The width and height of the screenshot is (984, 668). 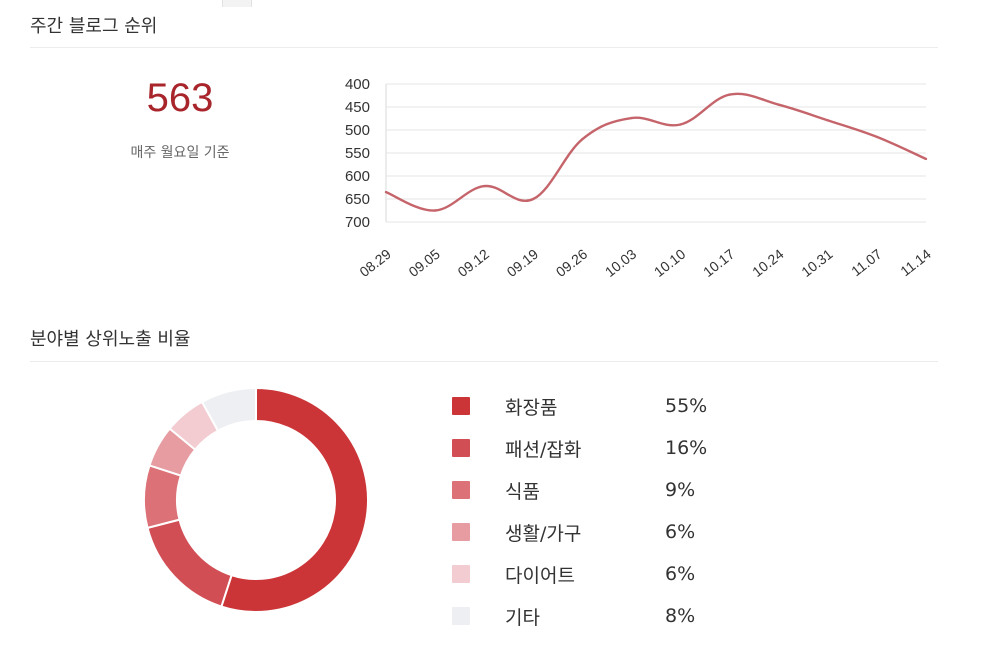 I want to click on legend-label: 기타, so click(x=522, y=617).